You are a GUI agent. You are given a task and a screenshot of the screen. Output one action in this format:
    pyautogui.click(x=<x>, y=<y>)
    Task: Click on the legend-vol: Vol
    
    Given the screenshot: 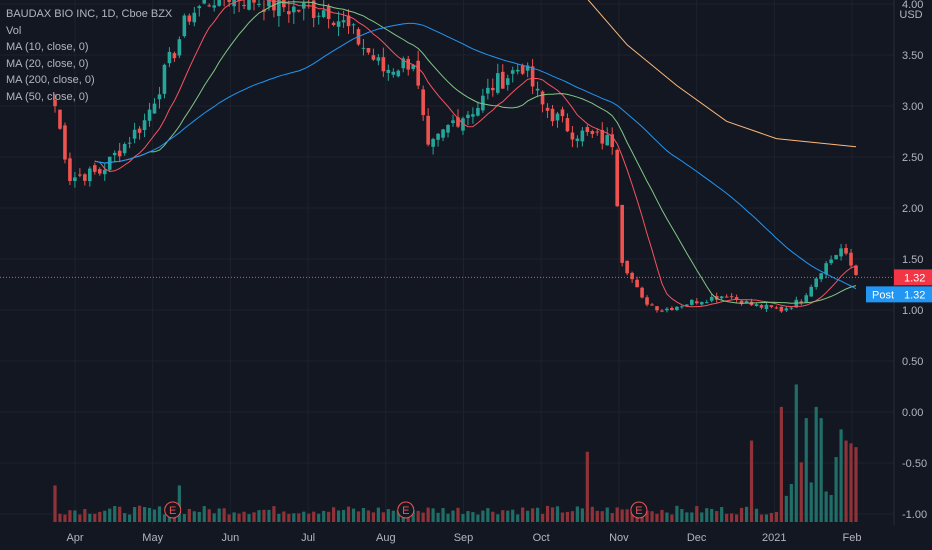 What is the action you would take?
    pyautogui.click(x=14, y=30)
    